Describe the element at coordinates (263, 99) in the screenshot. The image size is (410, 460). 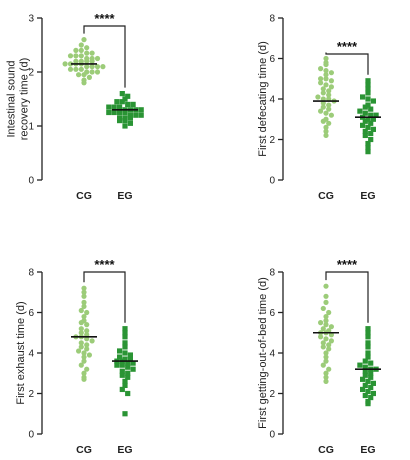
I see `y-axis-title: First defecating time (d)` at that location.